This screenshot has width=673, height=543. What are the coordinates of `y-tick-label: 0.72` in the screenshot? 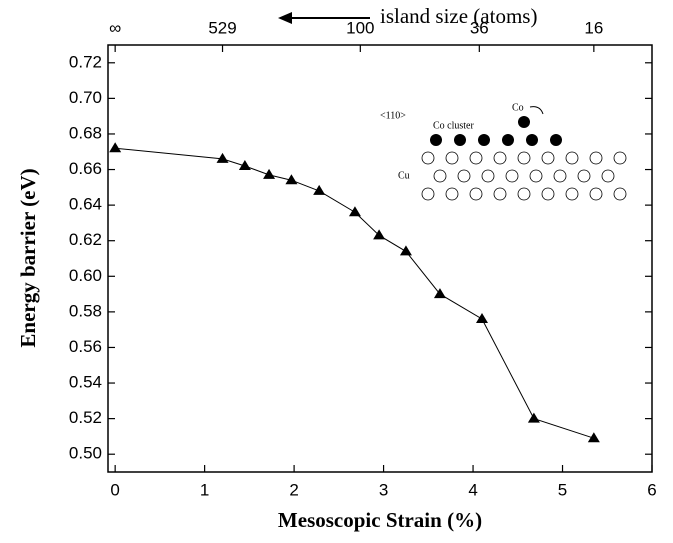 It's located at (85, 61).